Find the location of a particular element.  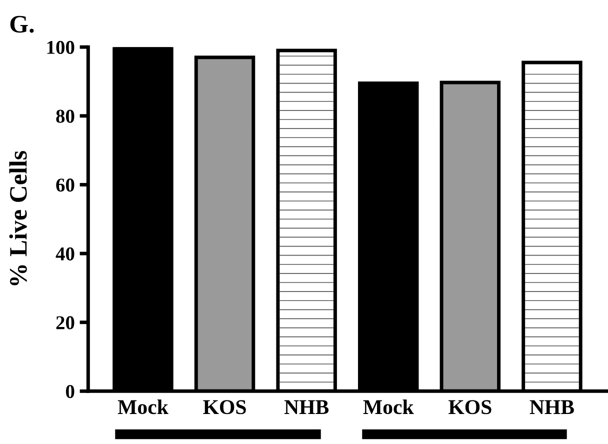

chart-title: G. is located at coordinates (22, 24).